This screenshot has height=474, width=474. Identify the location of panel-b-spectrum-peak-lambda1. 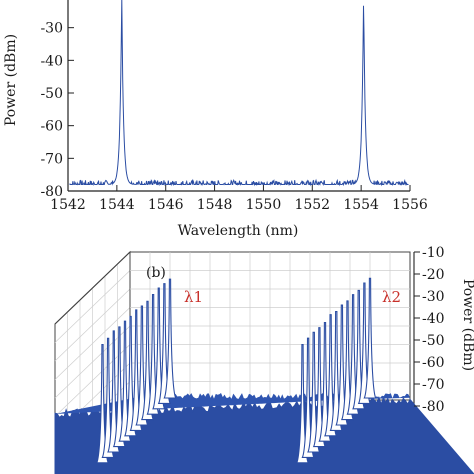
(170, 338).